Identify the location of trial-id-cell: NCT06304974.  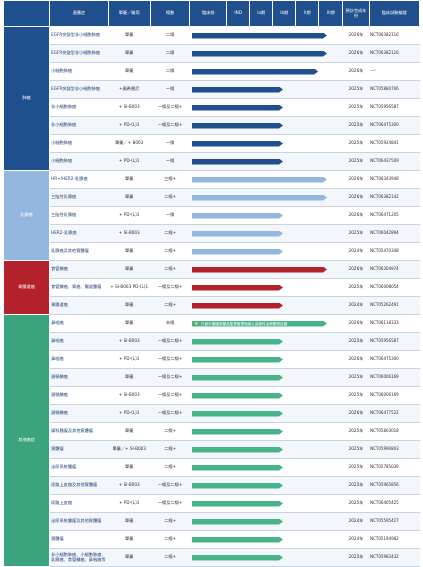
(394, 269).